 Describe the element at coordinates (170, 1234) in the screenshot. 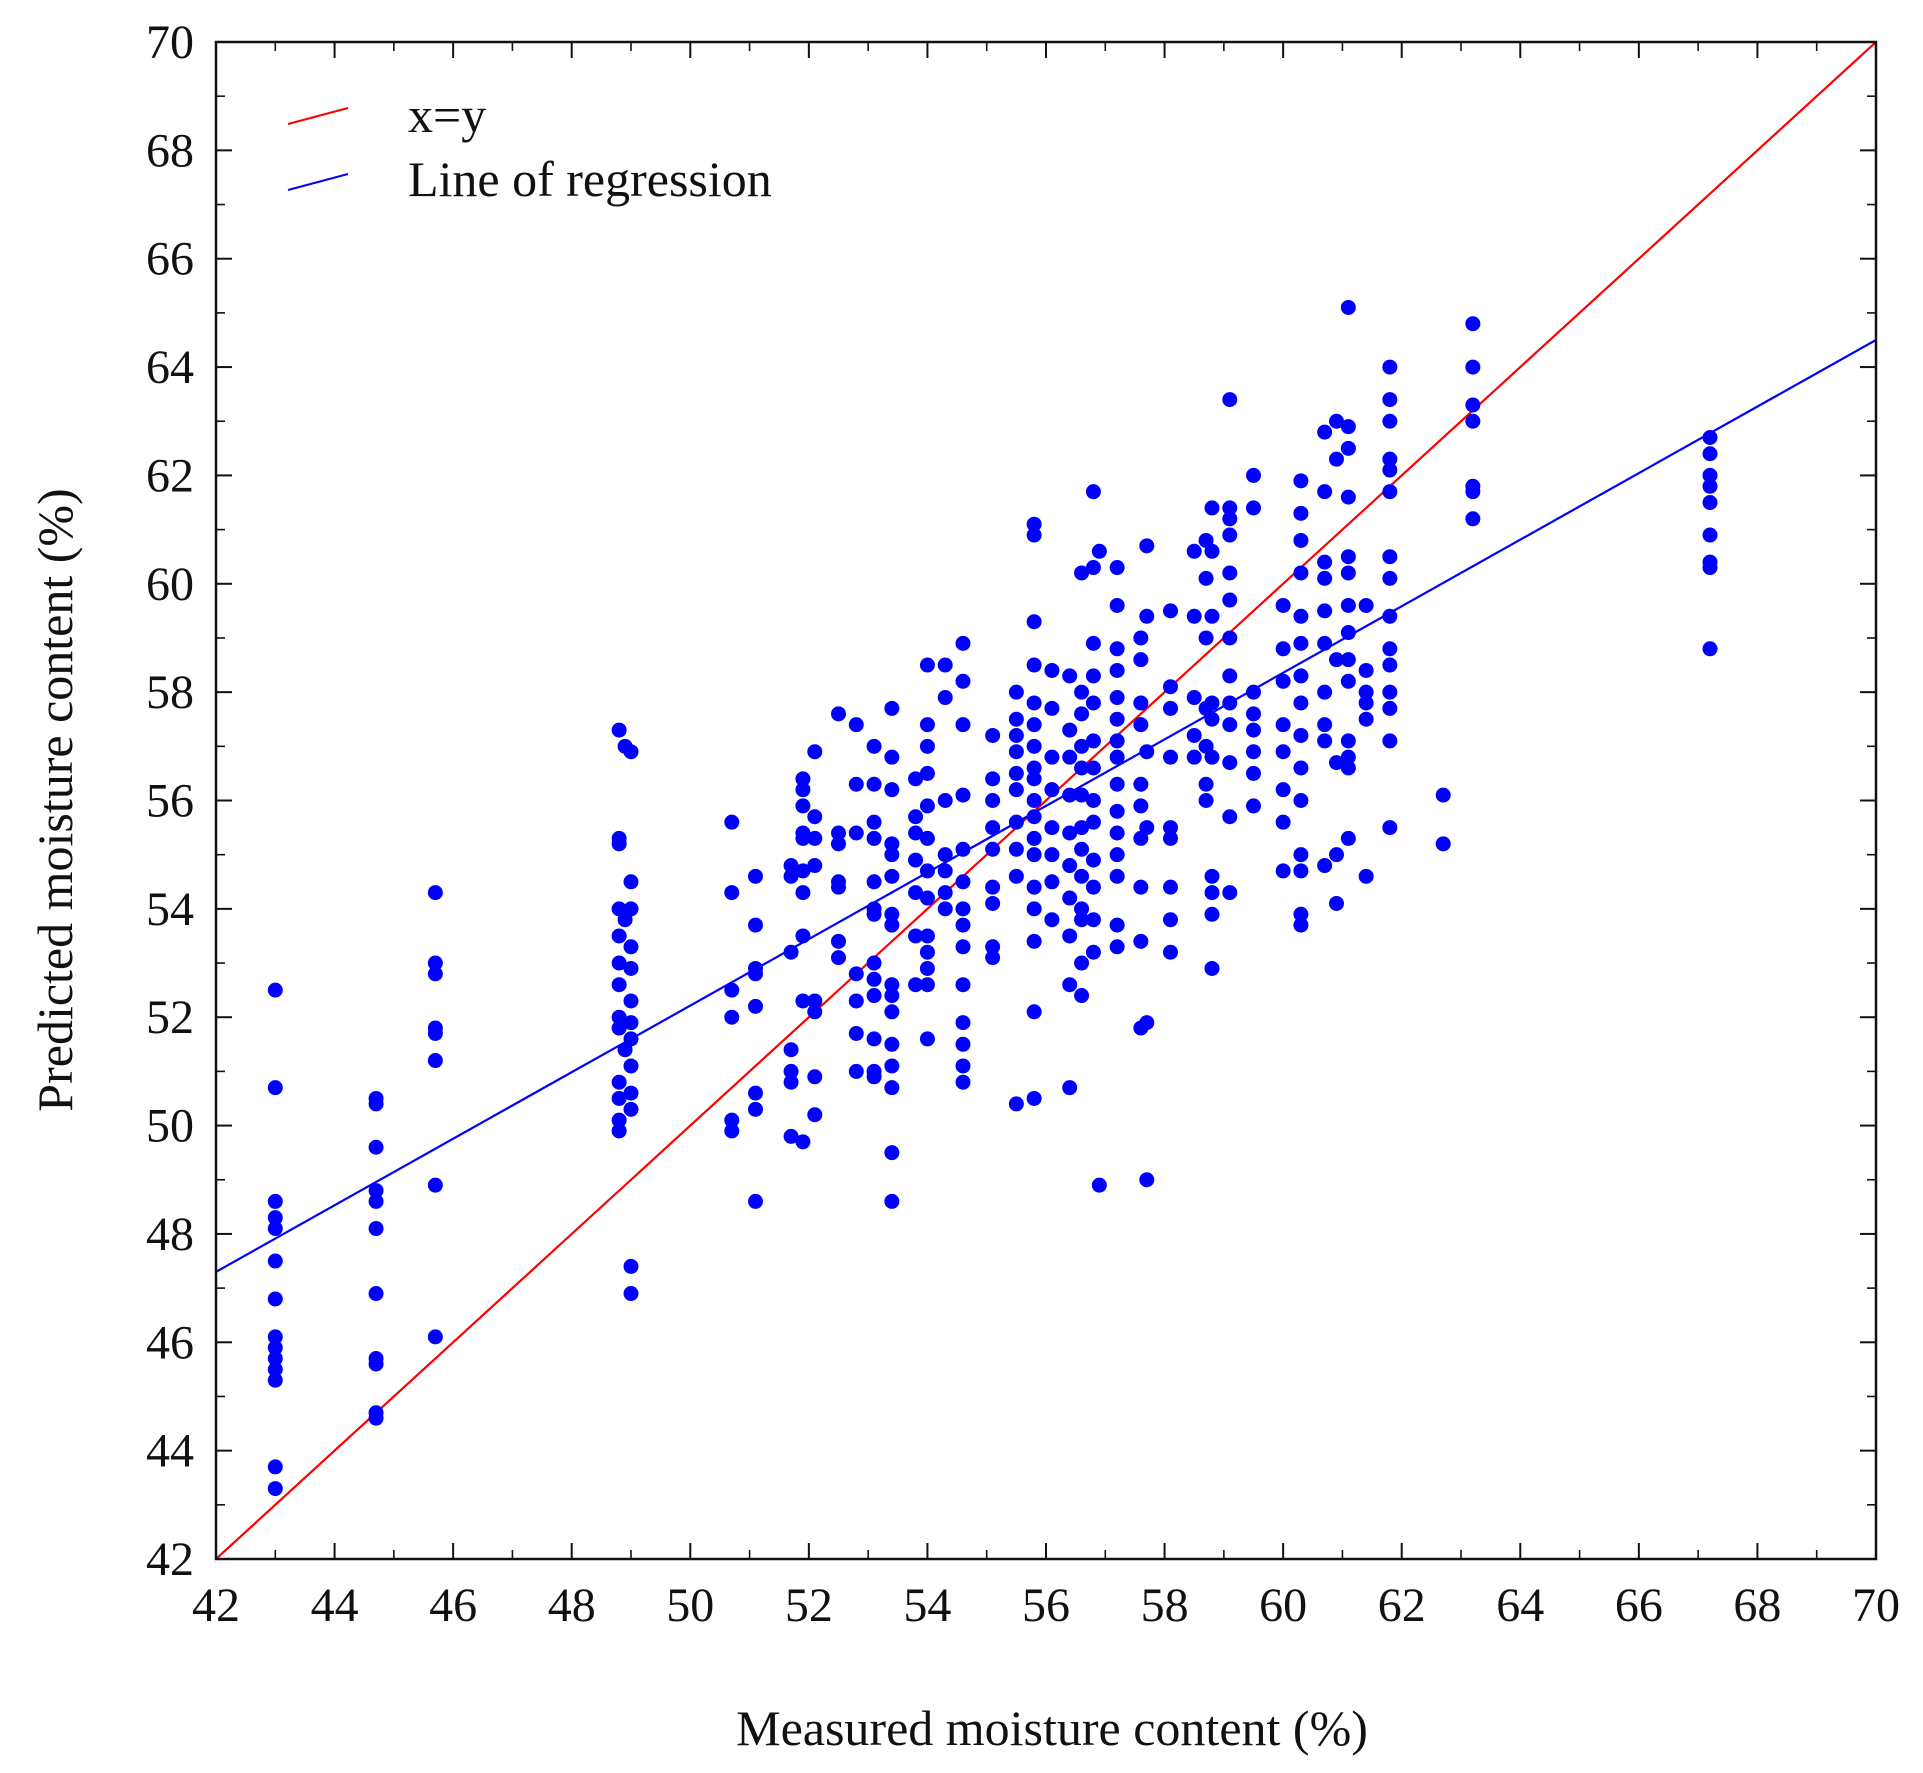

I see `y-tick-label: 48` at that location.